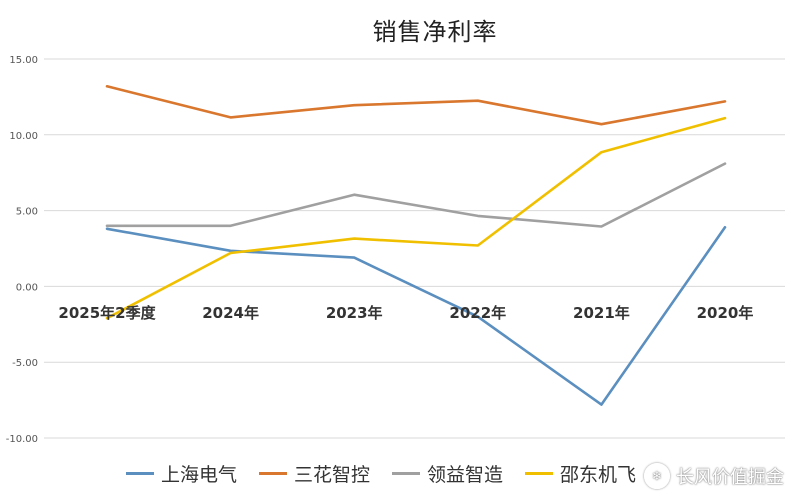  I want to click on snowball-icon: ❄, so click(657, 476).